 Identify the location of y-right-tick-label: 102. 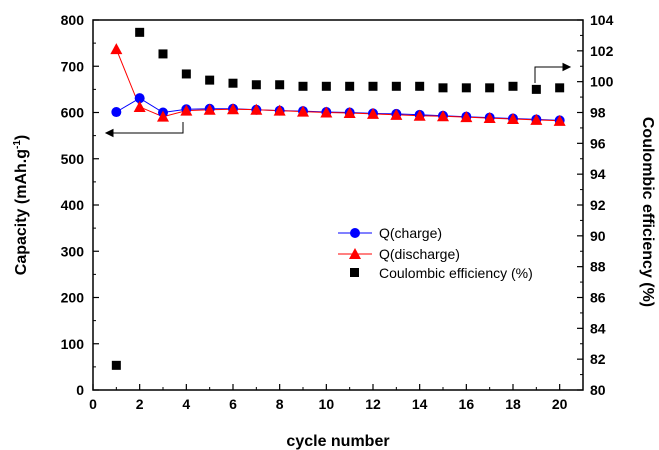
(602, 51).